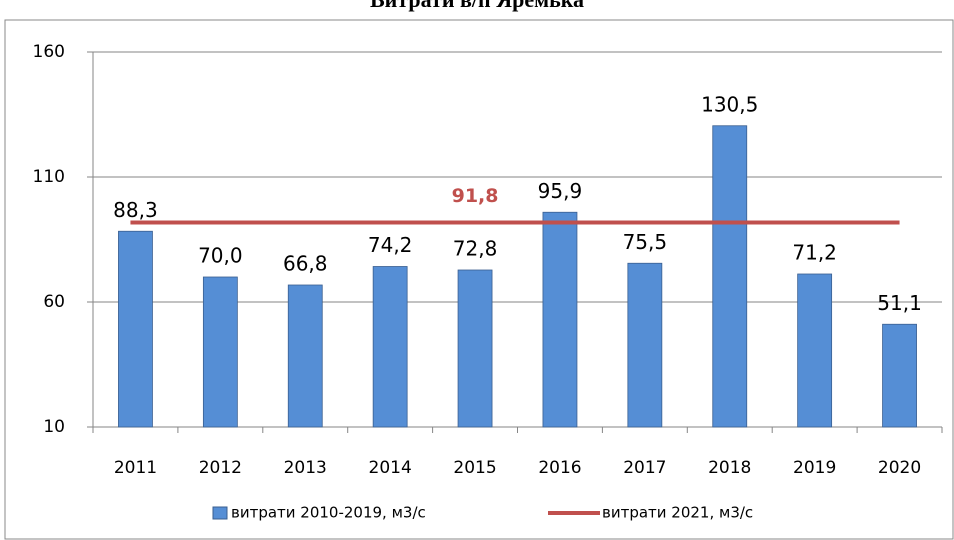 This screenshot has width=954, height=540. I want to click on x-tick-label: 2020, so click(899, 468).